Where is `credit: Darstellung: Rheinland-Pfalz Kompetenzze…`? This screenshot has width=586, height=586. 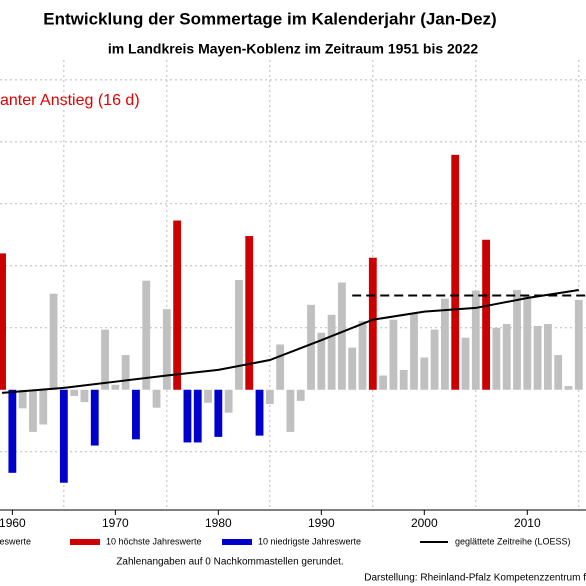
credit: Darstellung: Rheinland-Pfalz Kompetenzze… is located at coordinates (475, 578).